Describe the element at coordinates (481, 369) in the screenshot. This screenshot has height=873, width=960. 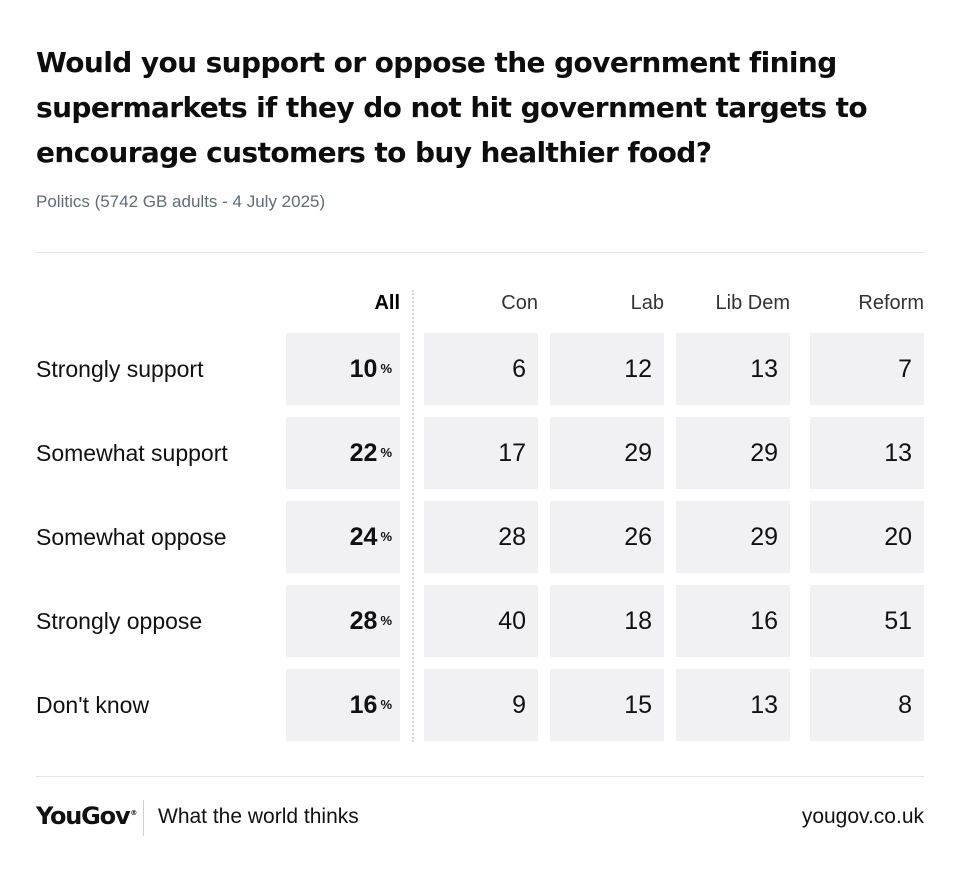
I see `cell-strongly-support-con: 6` at that location.